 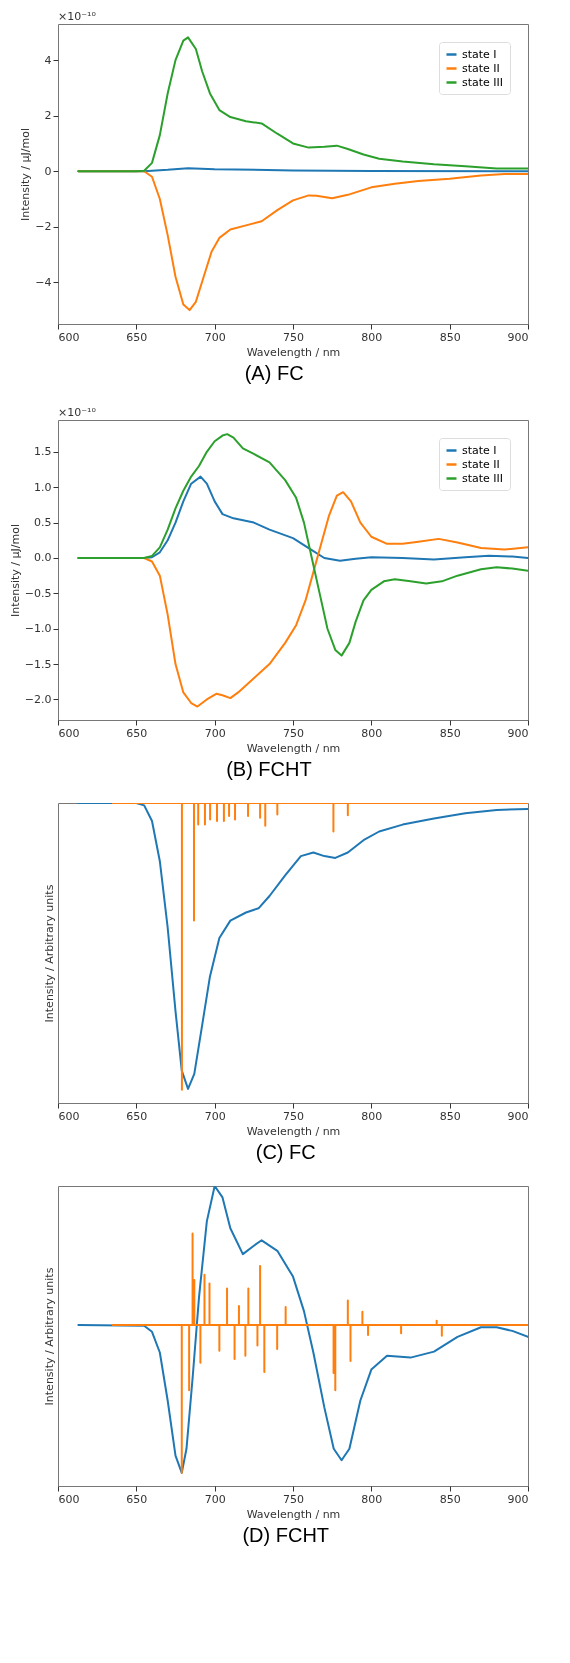 What do you see at coordinates (38, 699) in the screenshot?
I see `y-tick-label: −2.0` at bounding box center [38, 699].